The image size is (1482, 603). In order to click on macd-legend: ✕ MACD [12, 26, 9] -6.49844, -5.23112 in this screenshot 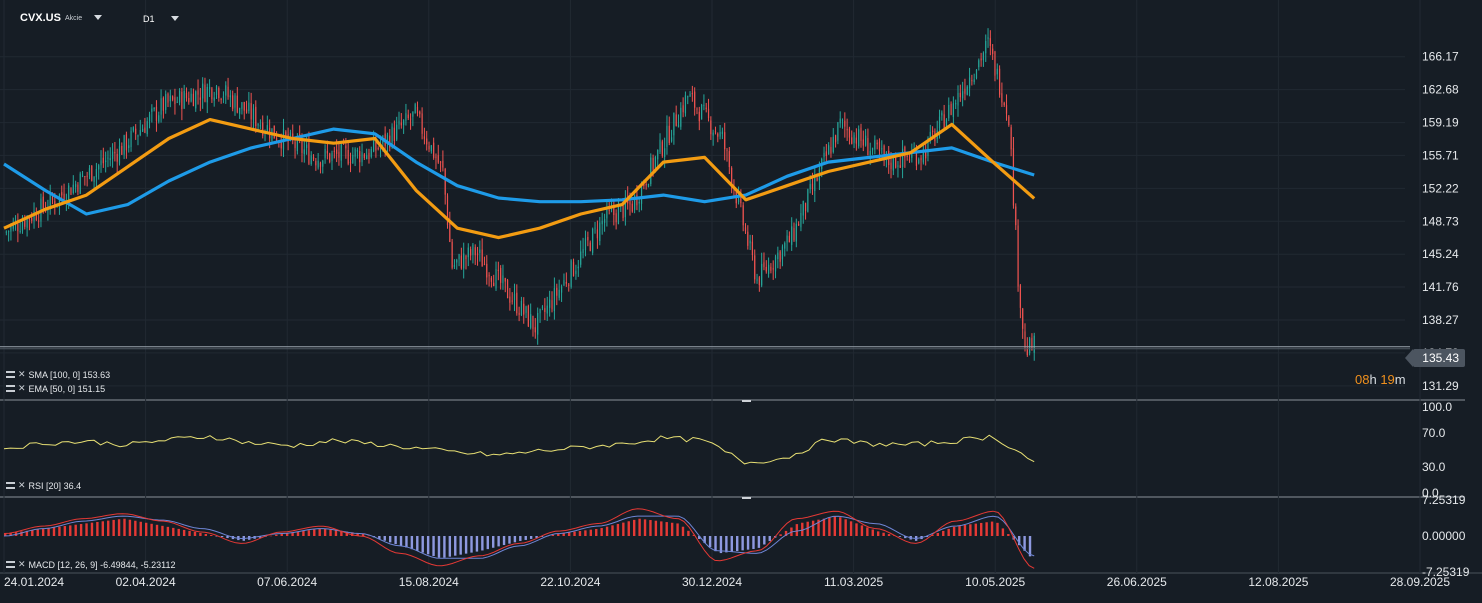, I will do `click(90, 564)`.